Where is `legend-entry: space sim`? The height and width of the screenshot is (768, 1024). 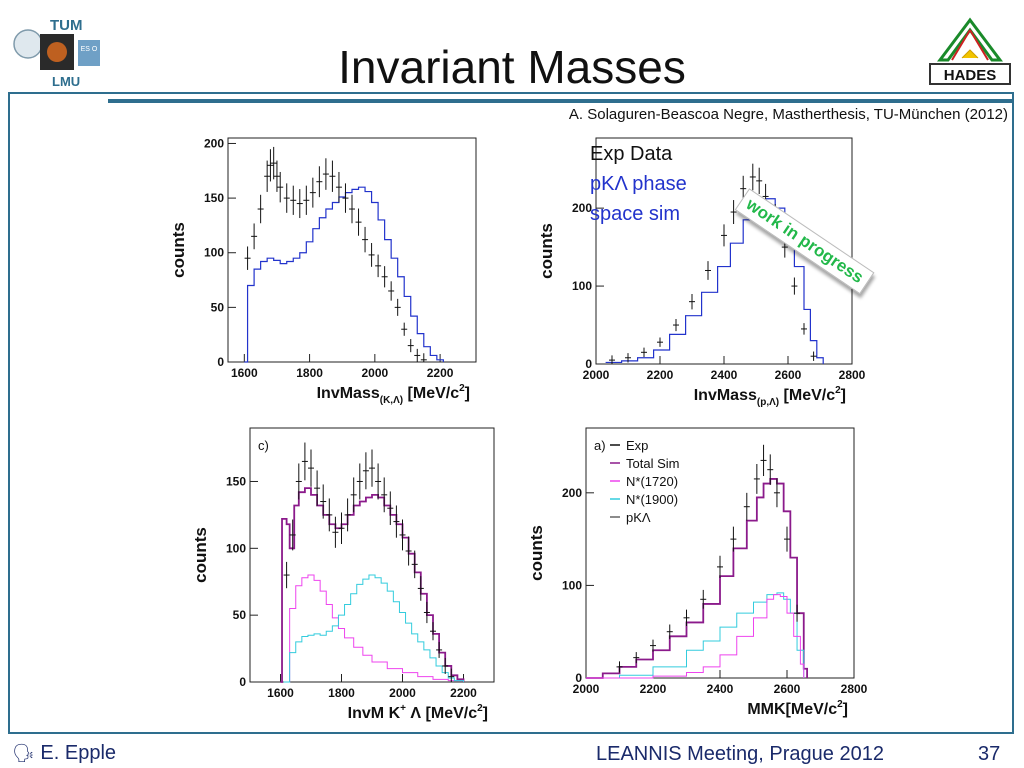
legend-entry: space sim is located at coordinates (635, 214).